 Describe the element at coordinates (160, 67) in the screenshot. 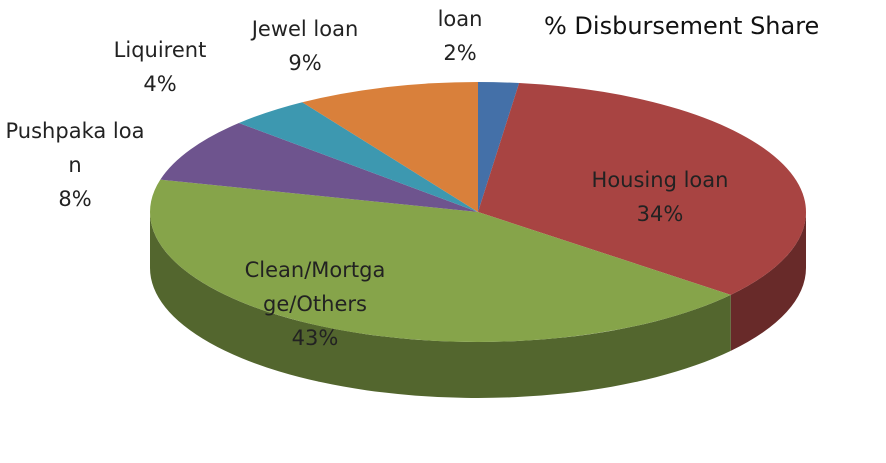

I see `slice-label: Liquirent 4%` at that location.